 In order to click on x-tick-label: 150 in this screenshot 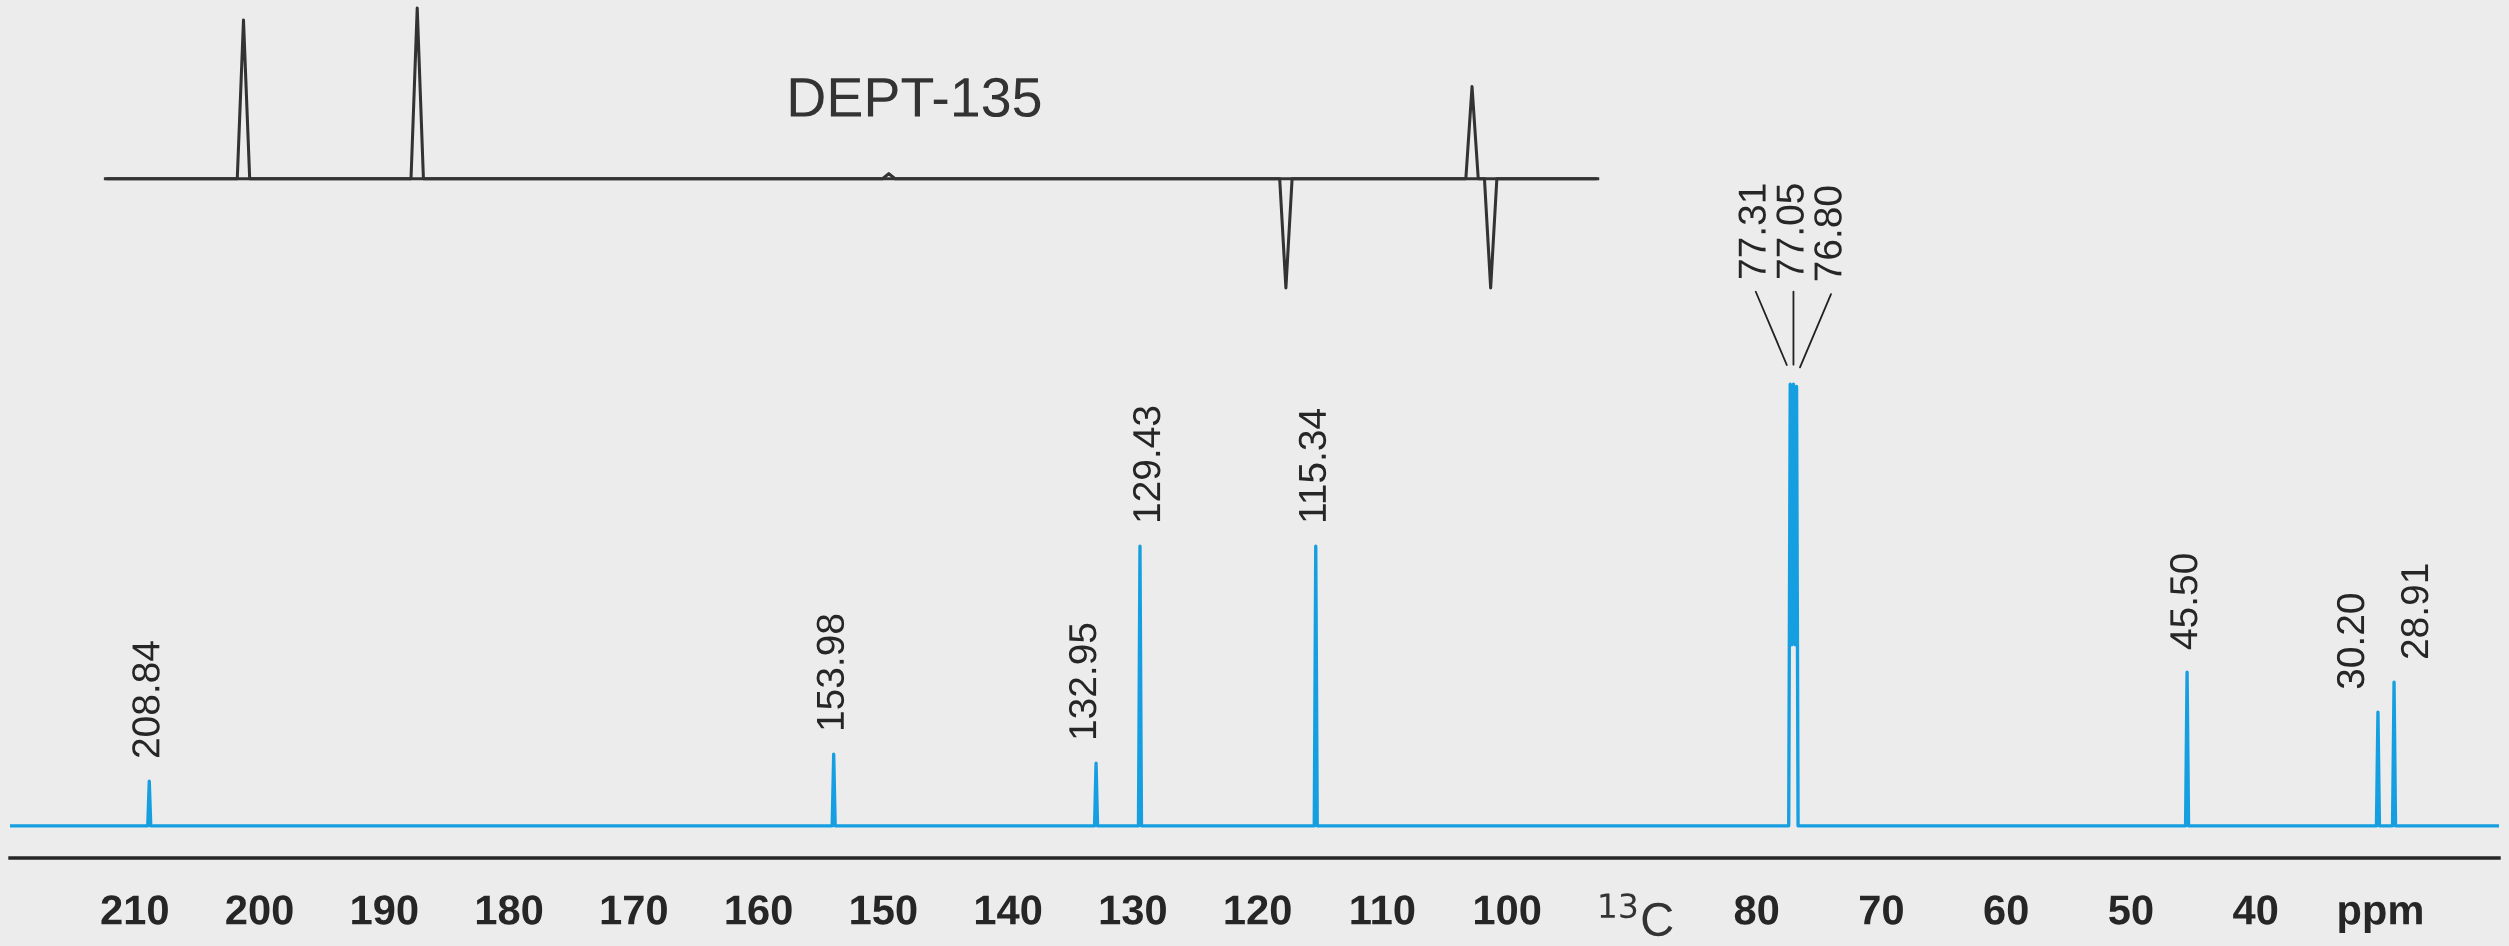, I will do `click(884, 910)`.